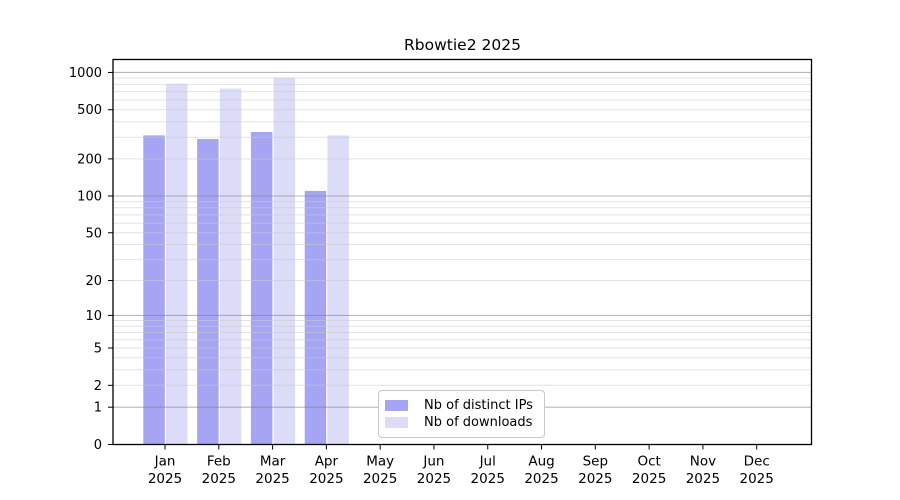  Describe the element at coordinates (165, 462) in the screenshot. I see `x-tick-label-month: Jan` at that location.